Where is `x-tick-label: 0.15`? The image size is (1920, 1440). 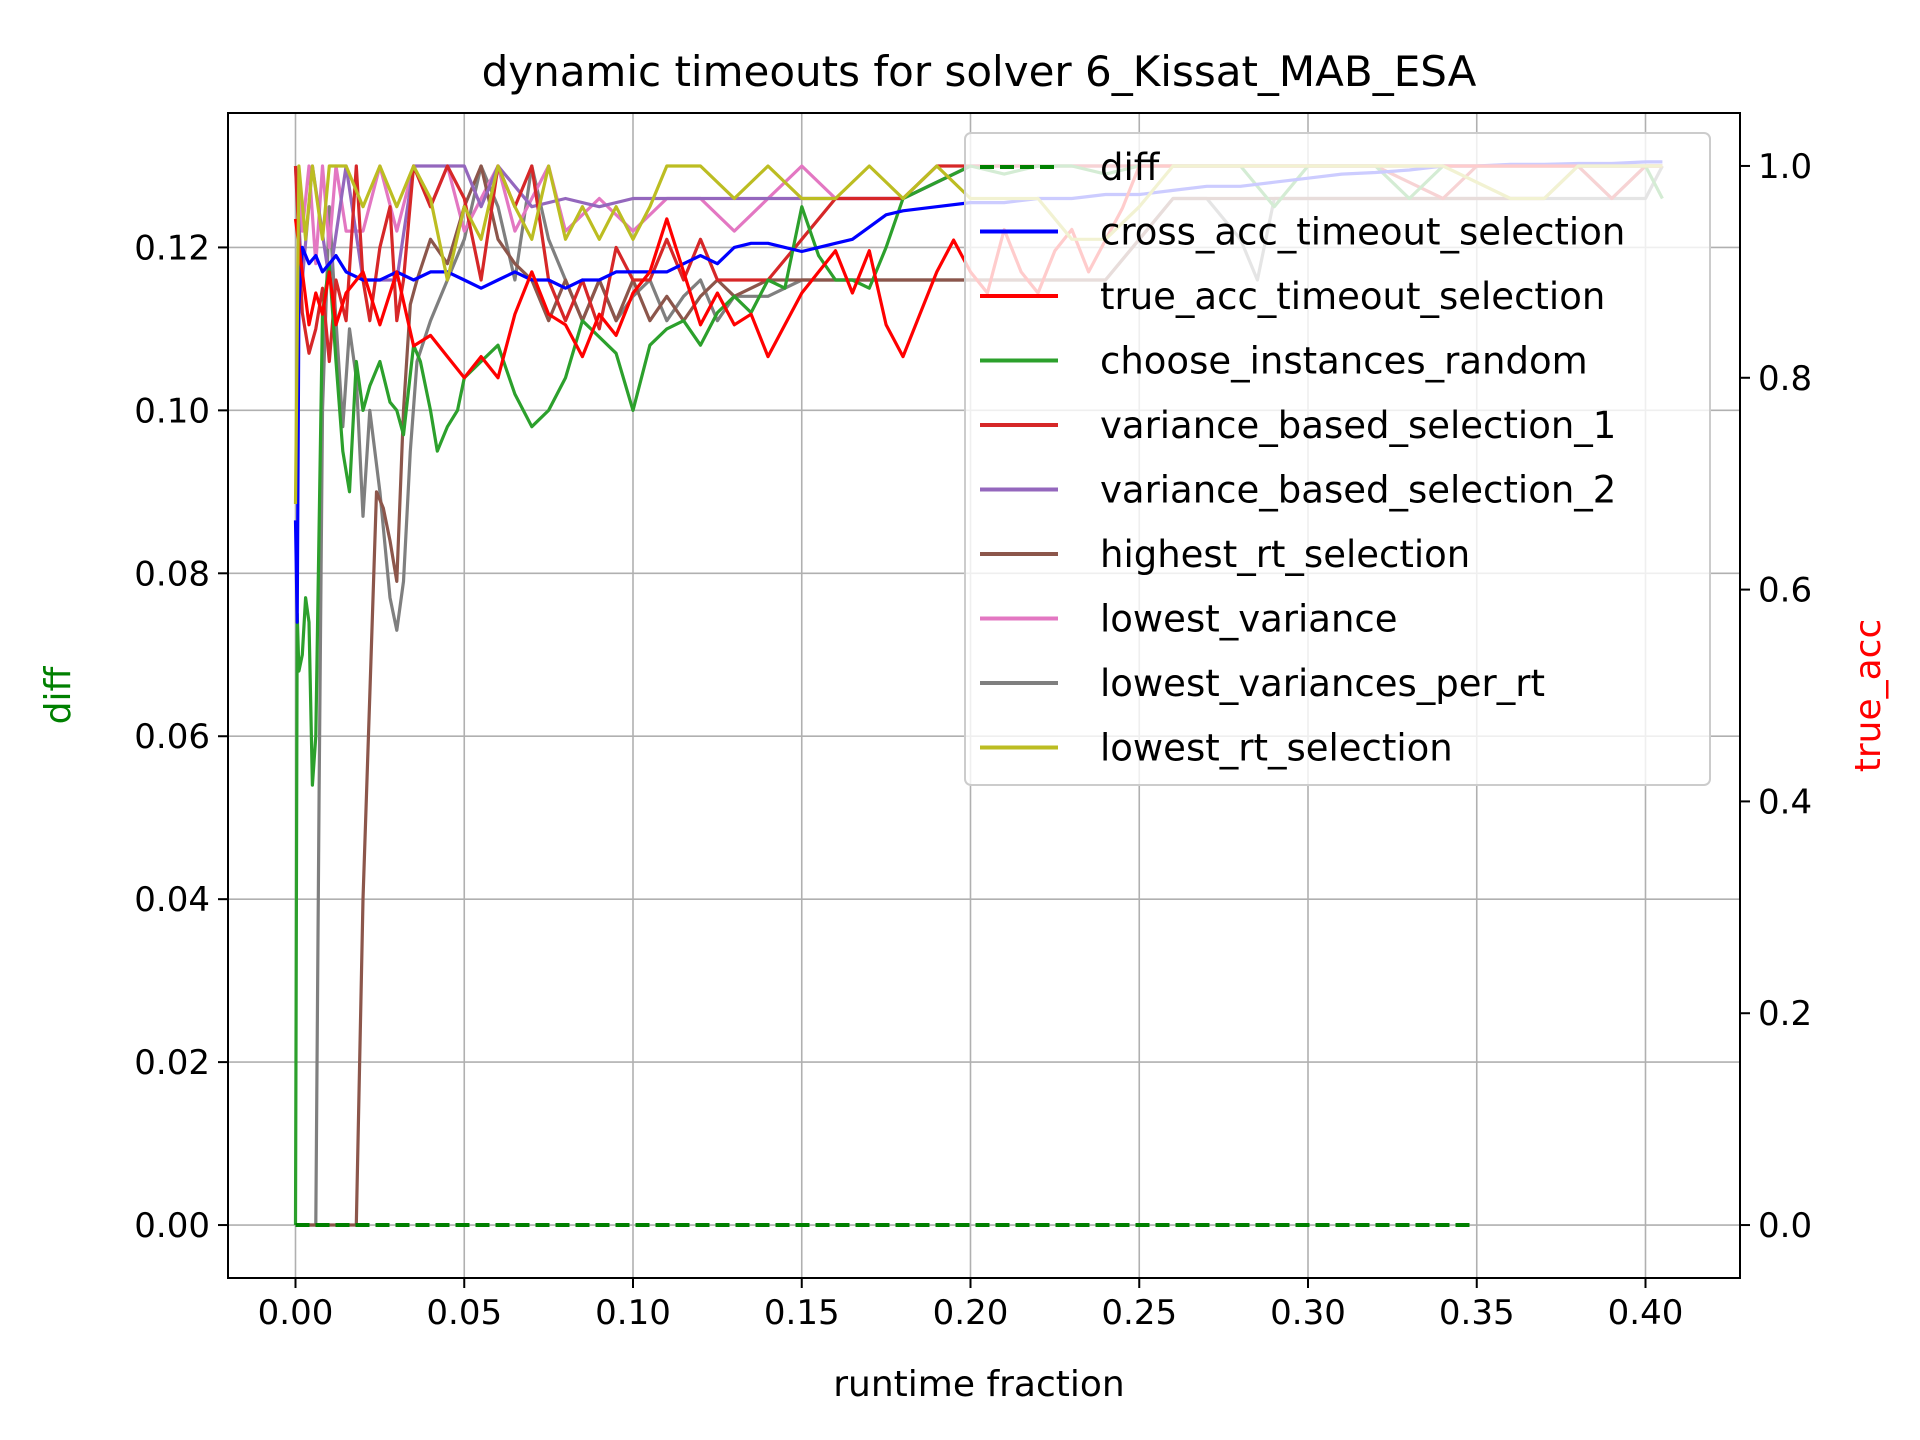
x-tick-label: 0.15 is located at coordinates (802, 1313).